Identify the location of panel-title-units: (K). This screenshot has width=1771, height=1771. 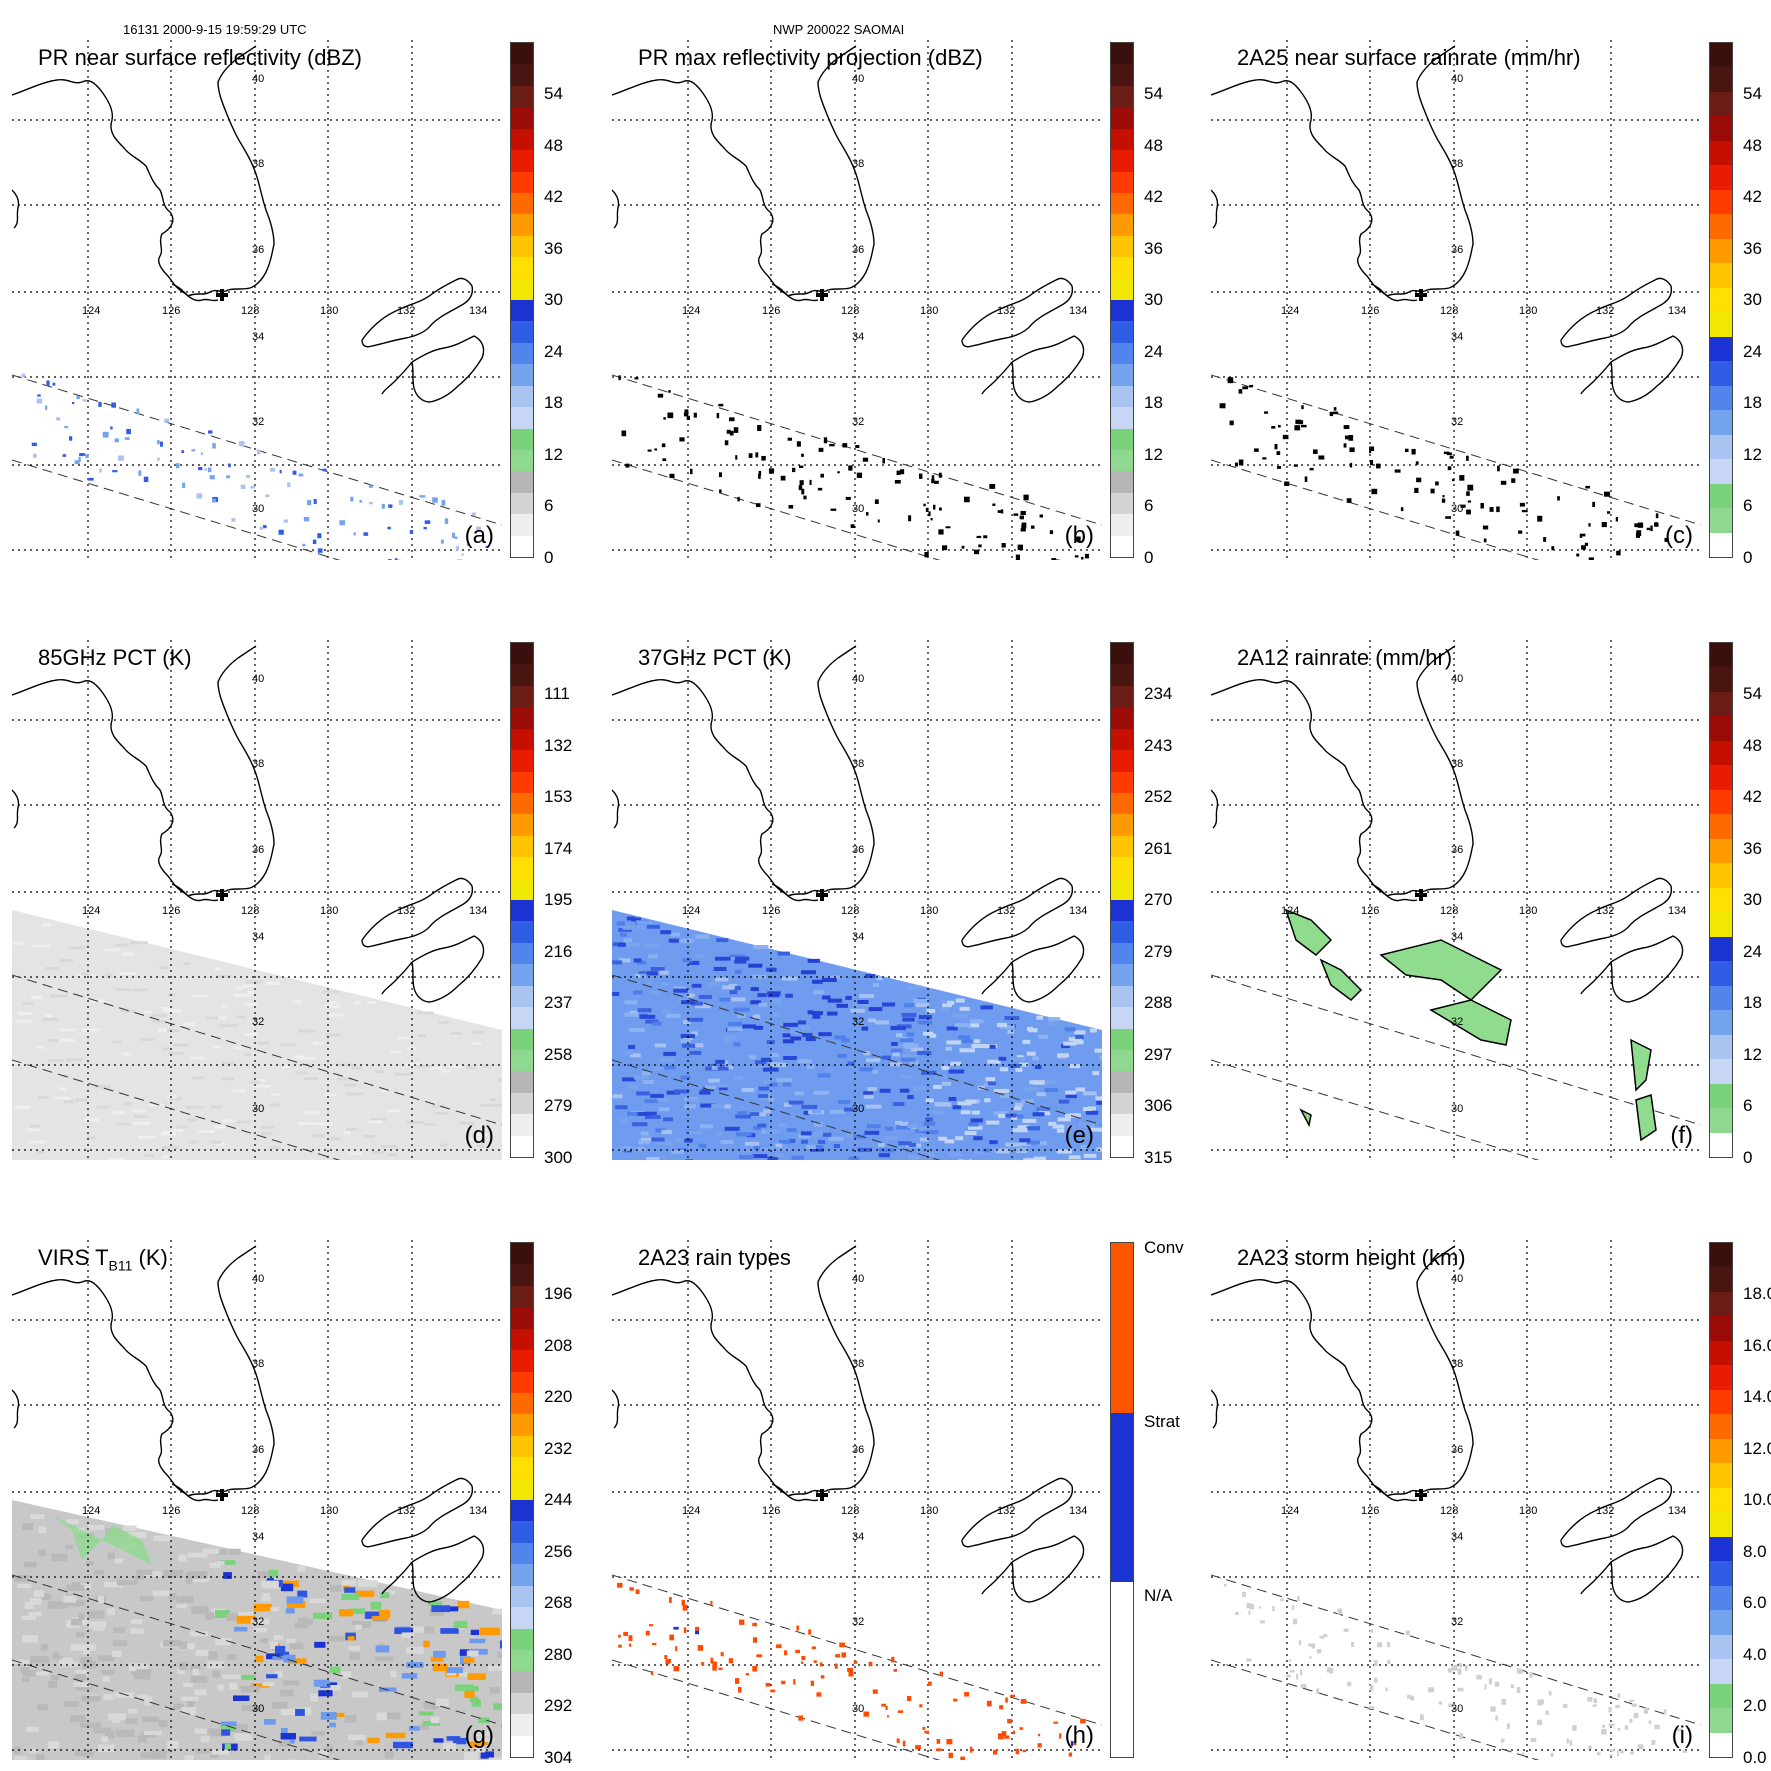
(150, 1257).